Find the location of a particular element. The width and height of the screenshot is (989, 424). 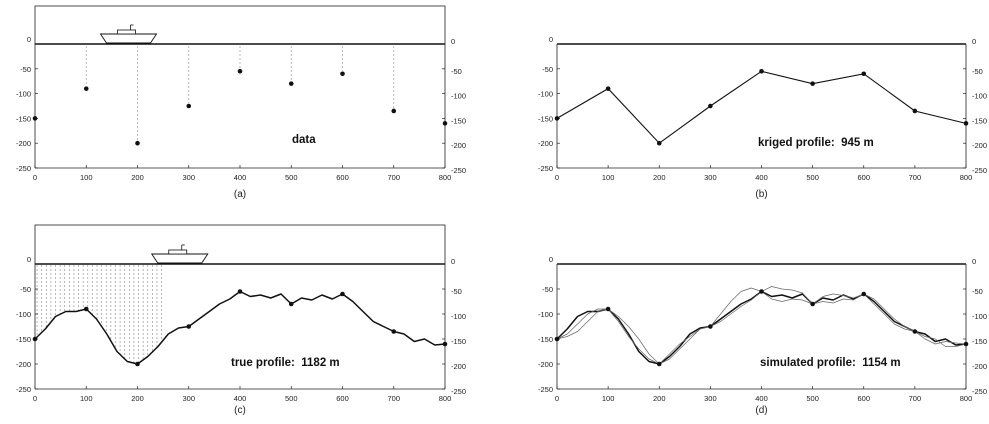

profile-annotation: kriged profile: 945 m is located at coordinates (816, 143).